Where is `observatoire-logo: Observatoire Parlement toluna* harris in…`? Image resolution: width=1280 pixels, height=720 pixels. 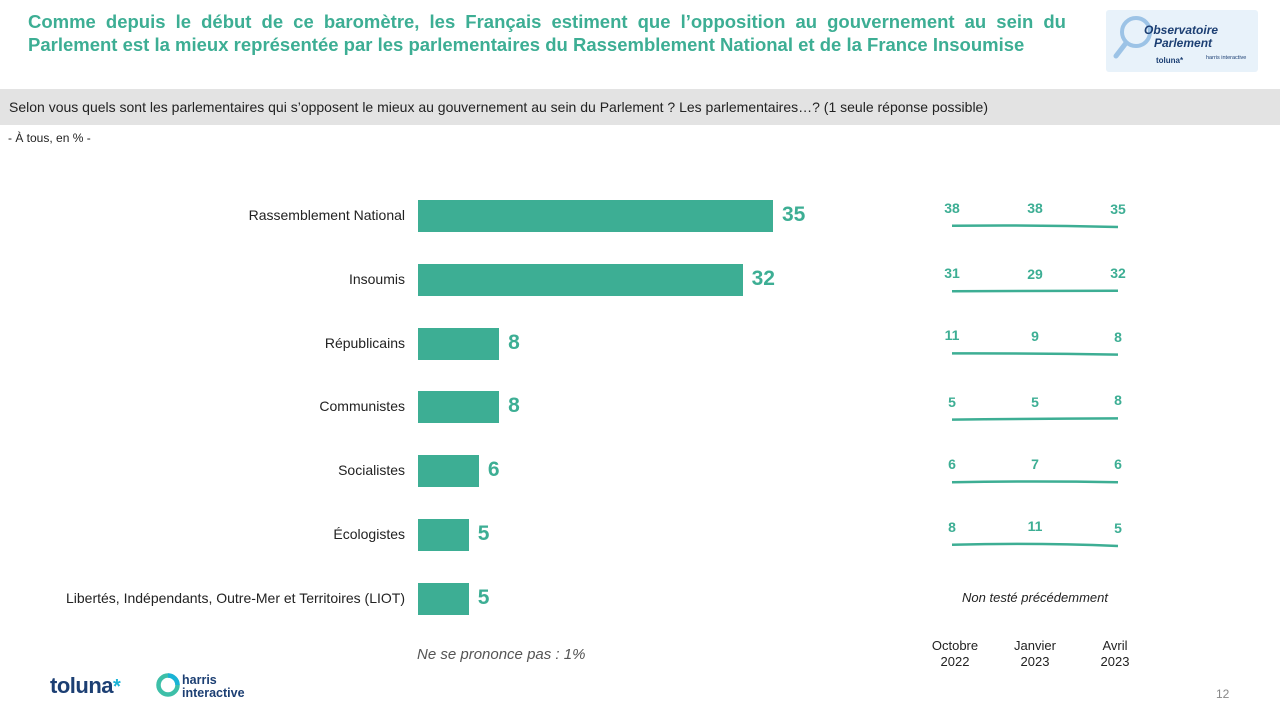 observatoire-logo: Observatoire Parlement toluna* harris in… is located at coordinates (1182, 41).